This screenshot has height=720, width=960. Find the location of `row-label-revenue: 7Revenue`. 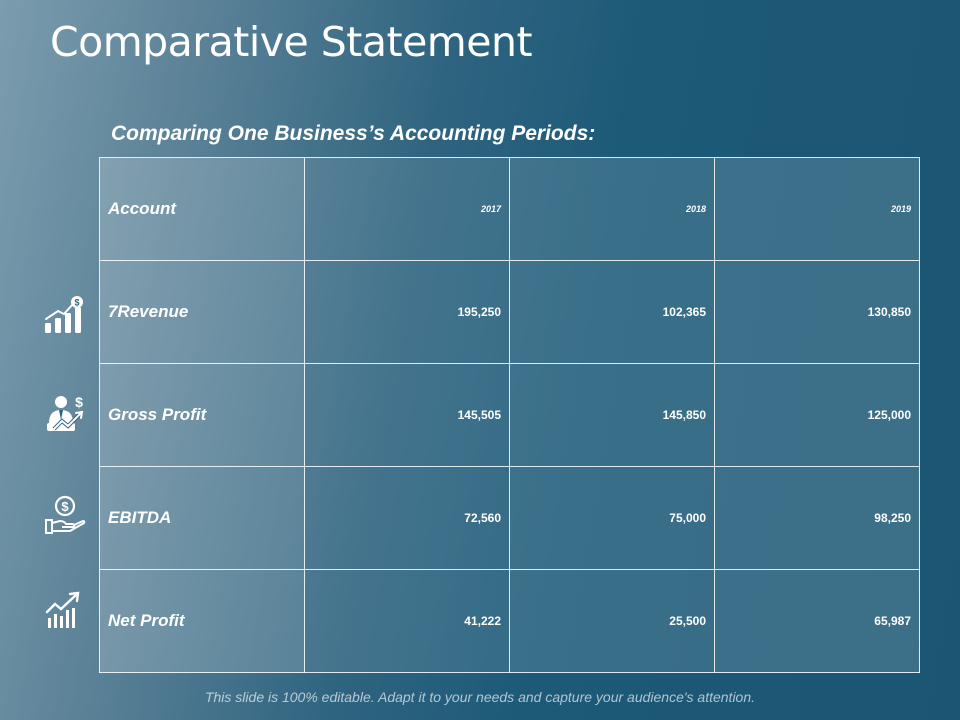

row-label-revenue: 7Revenue is located at coordinates (202, 312).